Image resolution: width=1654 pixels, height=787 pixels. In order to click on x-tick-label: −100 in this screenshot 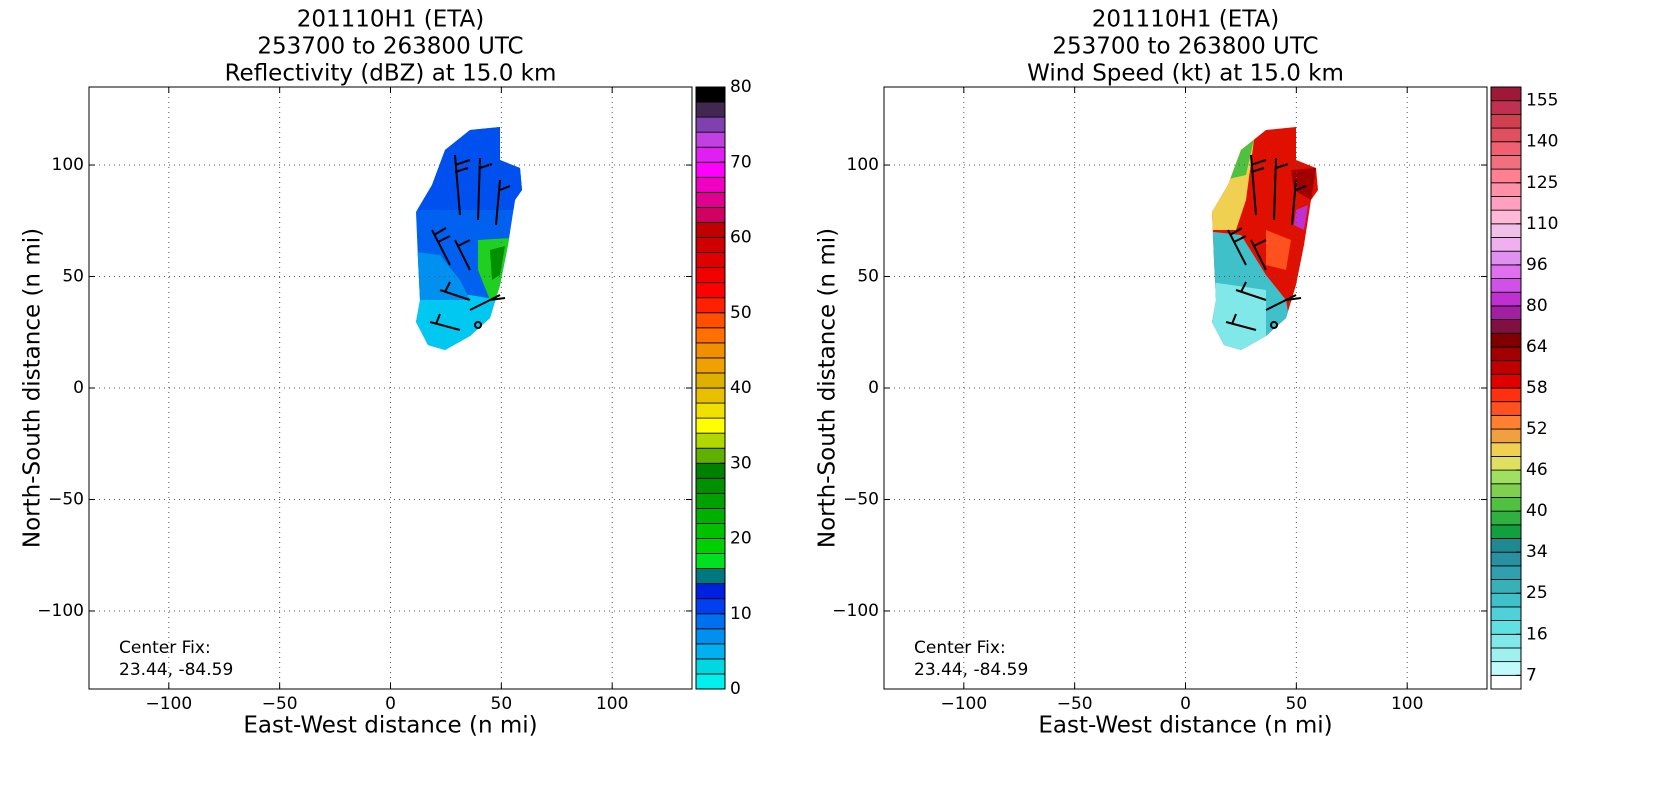, I will do `click(168, 704)`.